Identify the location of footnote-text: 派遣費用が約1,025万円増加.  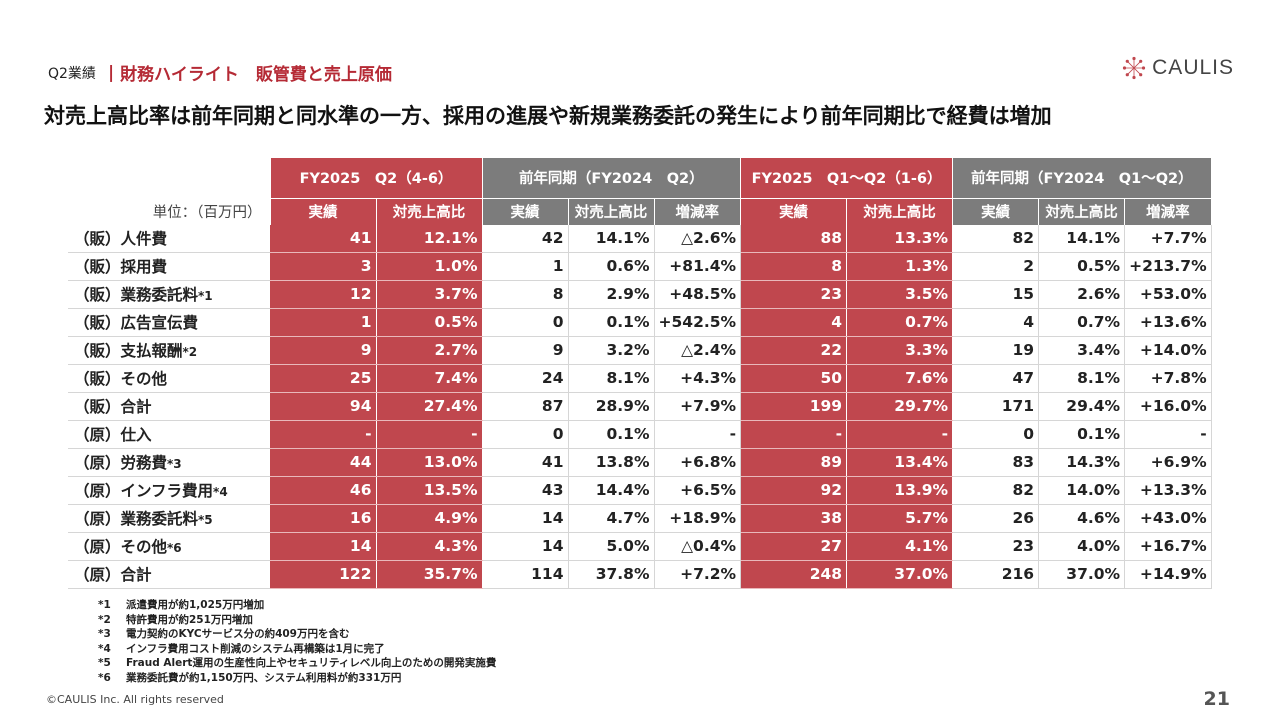
(195, 605).